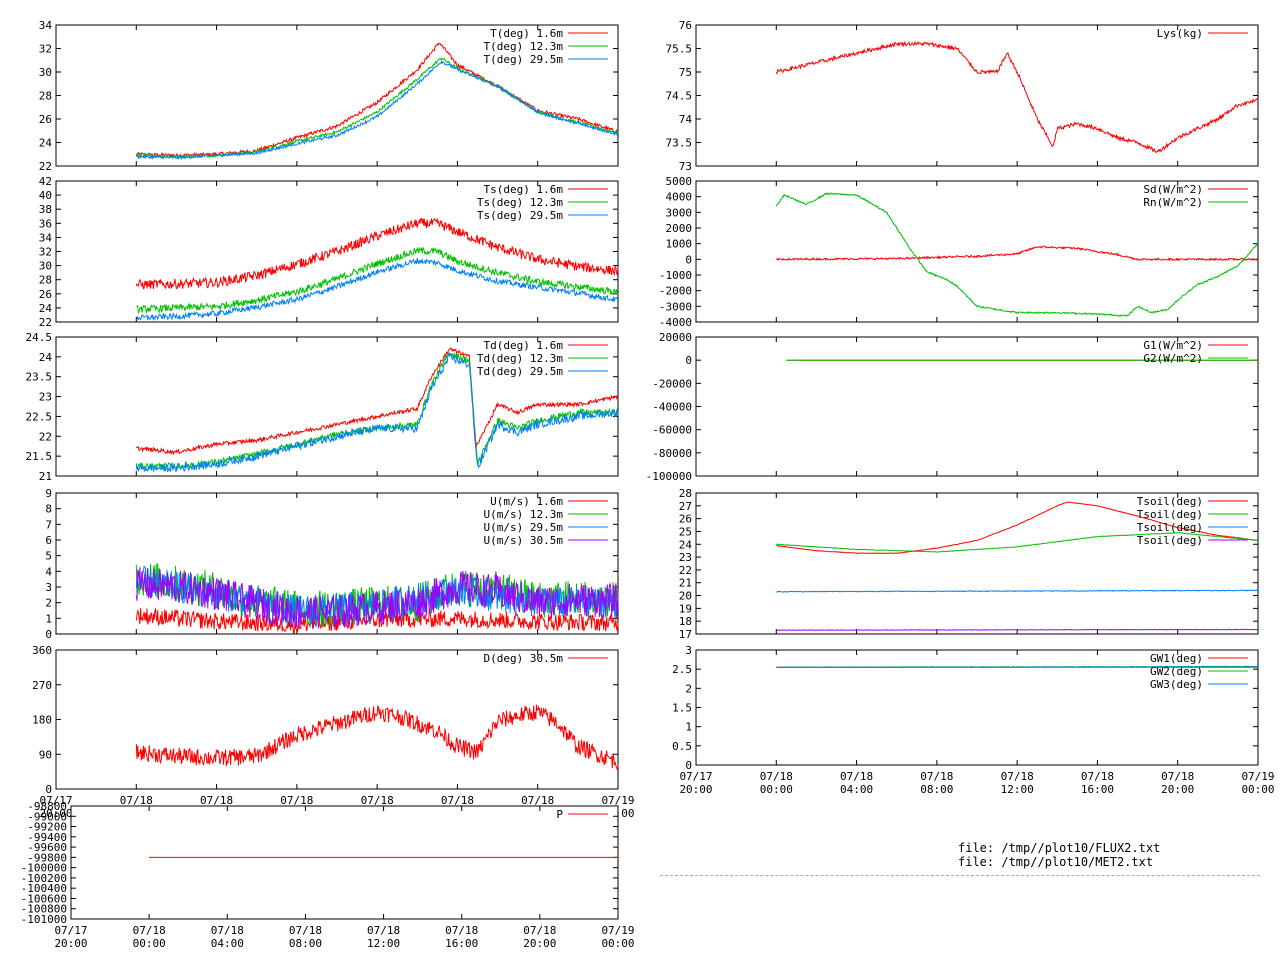  What do you see at coordinates (672, 430) in the screenshot?
I see `y-tick-label: -60000` at bounding box center [672, 430].